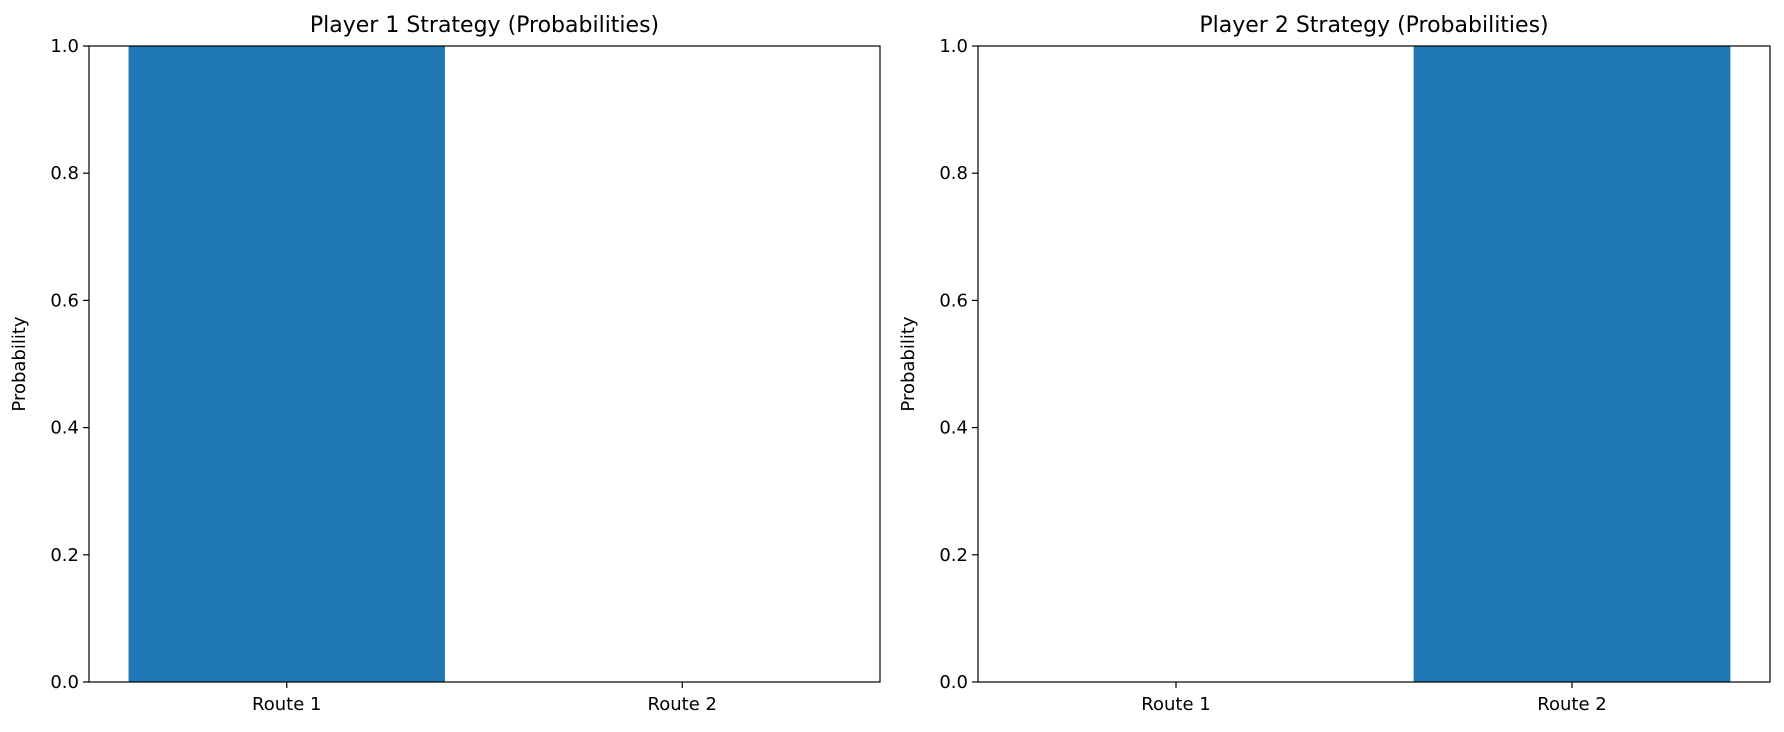 The height and width of the screenshot is (732, 1784). What do you see at coordinates (484, 25) in the screenshot?
I see `chart-title: Player 1 Strategy (Probabilities)` at bounding box center [484, 25].